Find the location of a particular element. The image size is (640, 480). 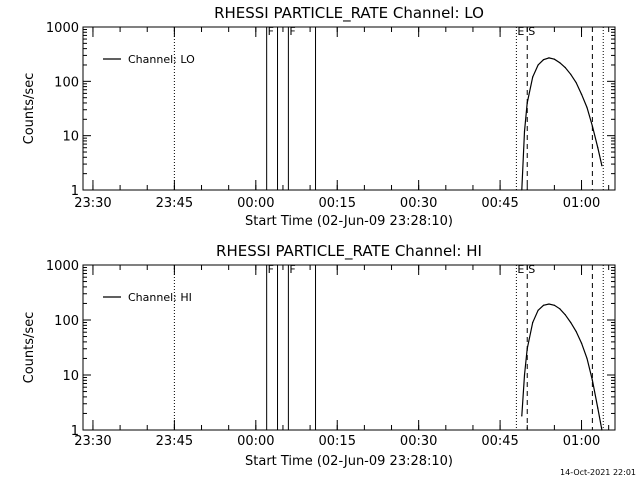

chart-title: RHESSI PARTICLE_RATE Channel: LO is located at coordinates (349, 13).